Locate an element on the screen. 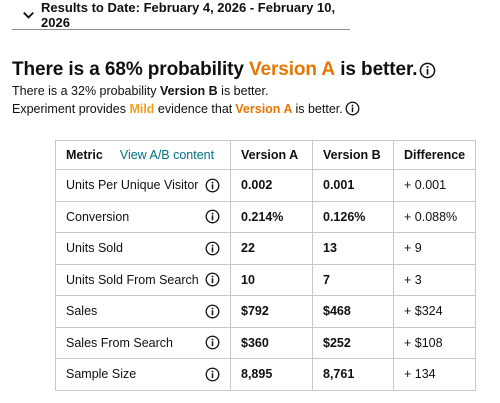 Image resolution: width=500 pixels, height=403 pixels. metric-label: Conversion is located at coordinates (98, 216).